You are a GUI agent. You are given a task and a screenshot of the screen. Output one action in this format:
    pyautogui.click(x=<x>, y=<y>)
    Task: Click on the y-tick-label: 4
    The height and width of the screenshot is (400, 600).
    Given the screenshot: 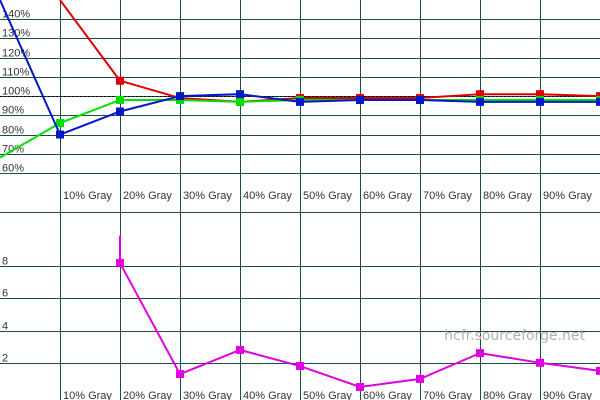 What is the action you would take?
    pyautogui.click(x=5, y=327)
    